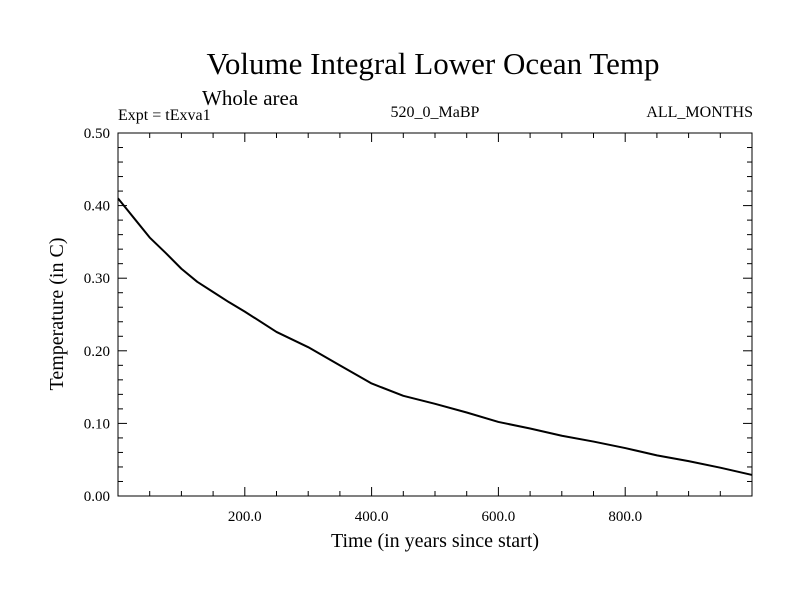  I want to click on x-tick-label: 400.0, so click(372, 517).